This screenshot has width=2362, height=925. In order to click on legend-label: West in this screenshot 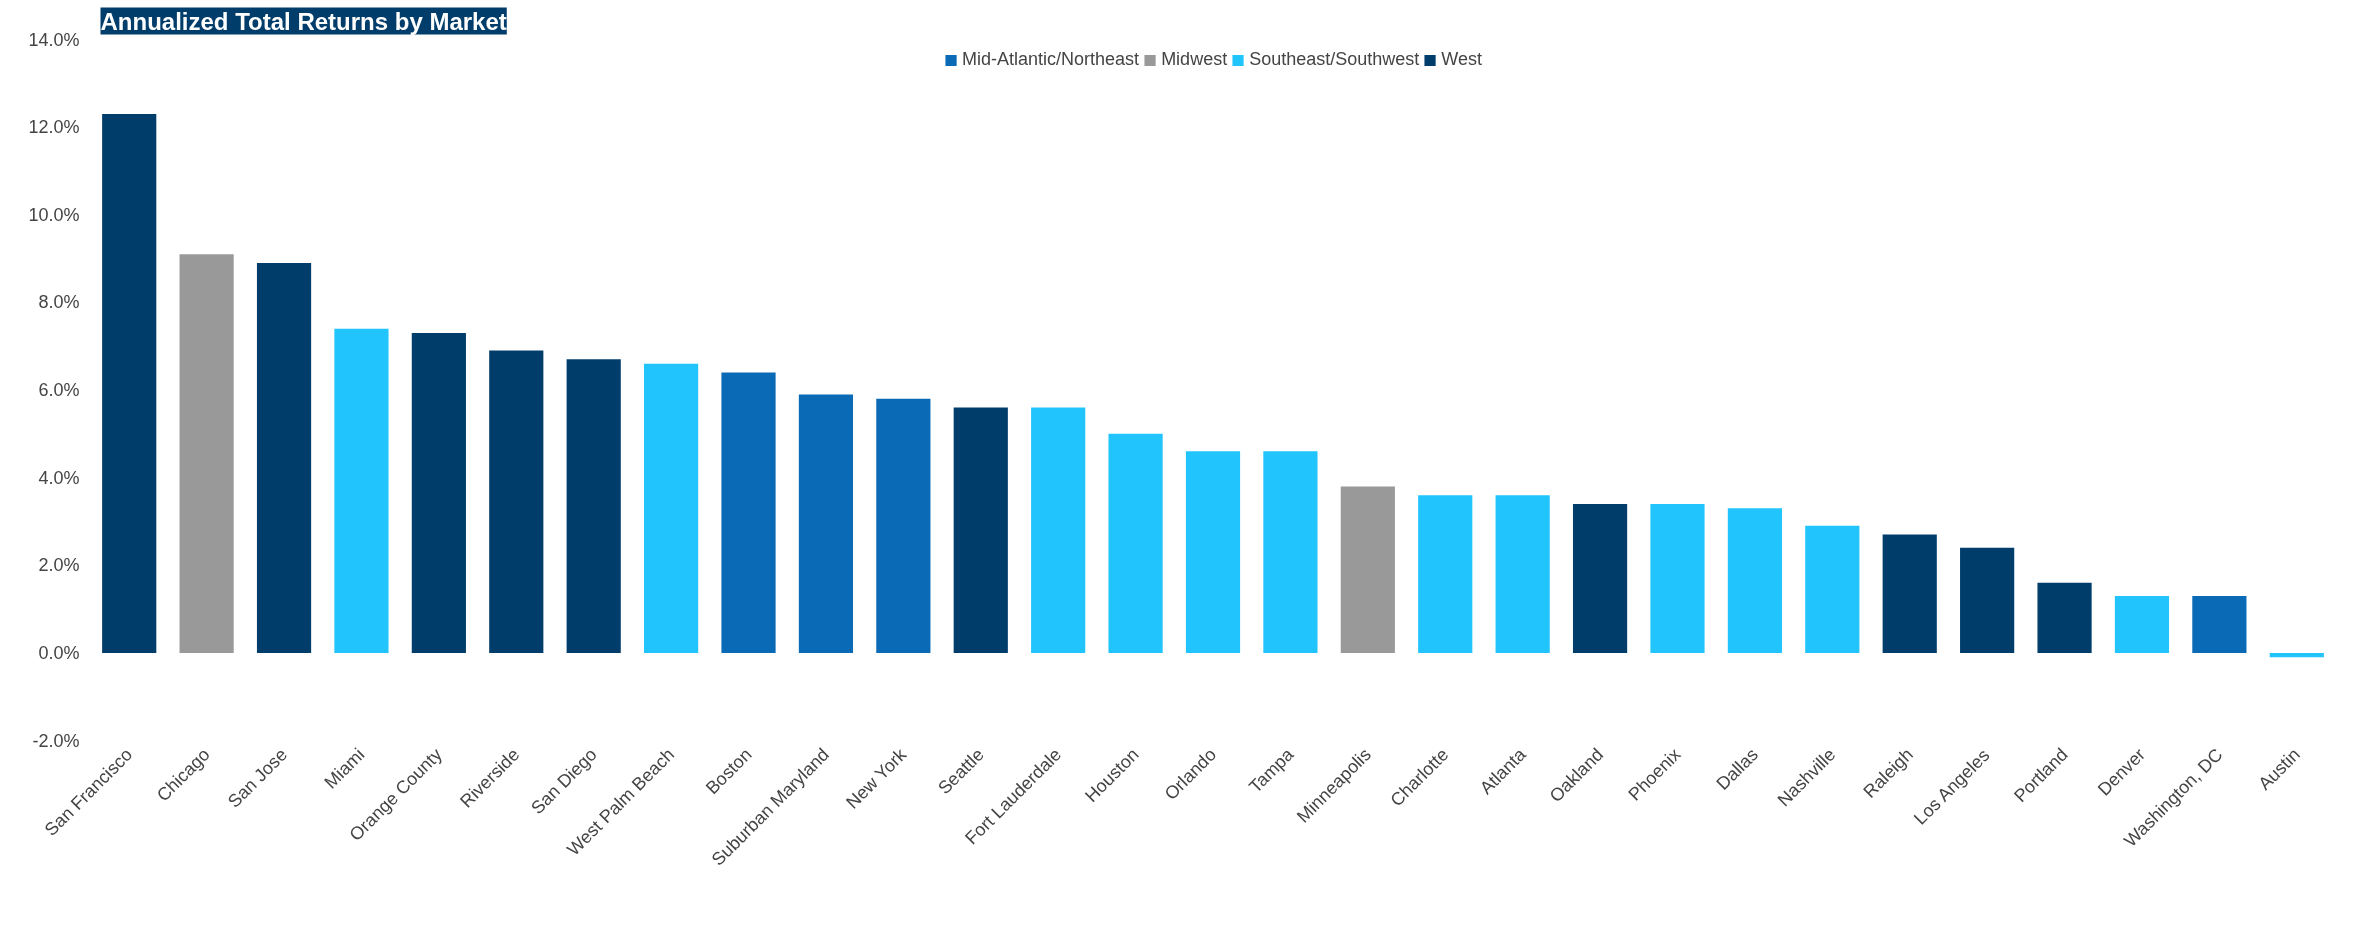, I will do `click(1461, 59)`.